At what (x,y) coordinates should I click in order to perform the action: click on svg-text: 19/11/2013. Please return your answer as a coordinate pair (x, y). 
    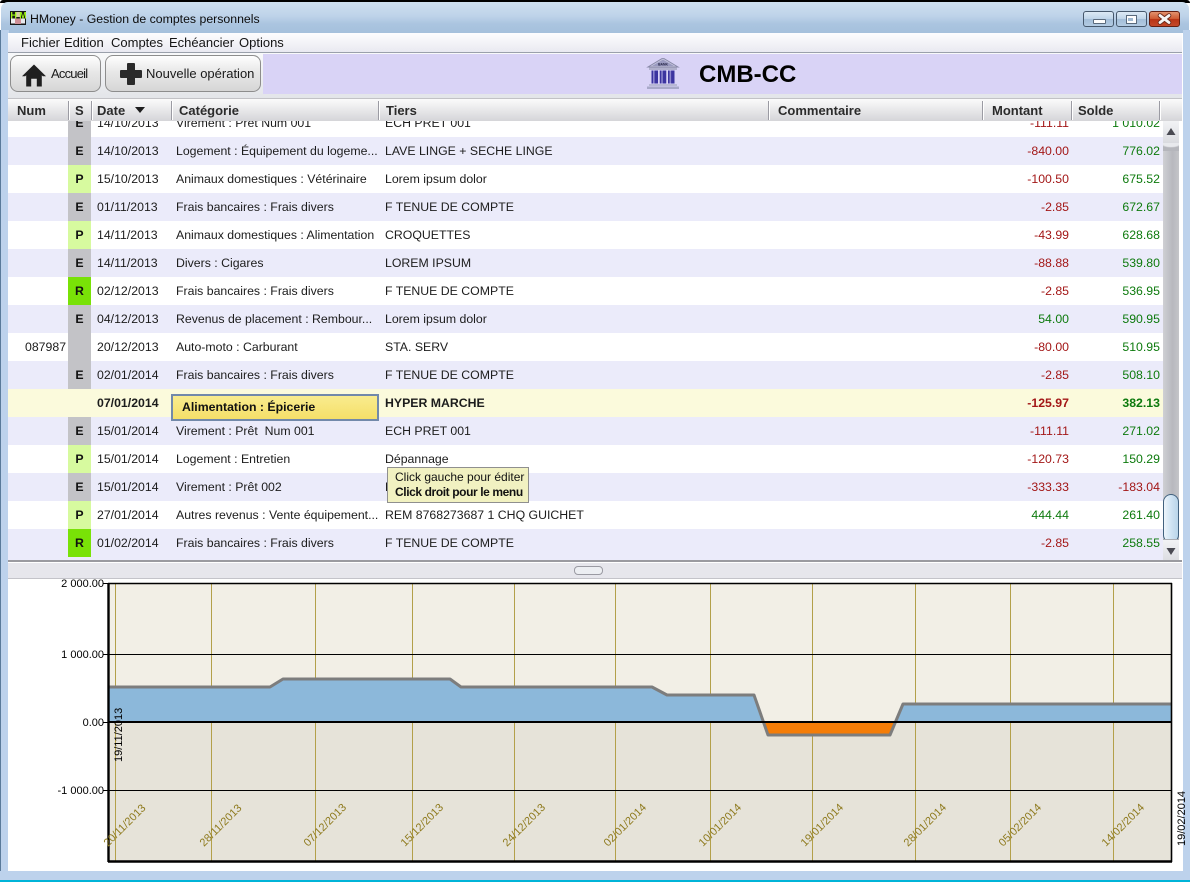
    Looking at the image, I should click on (119, 735).